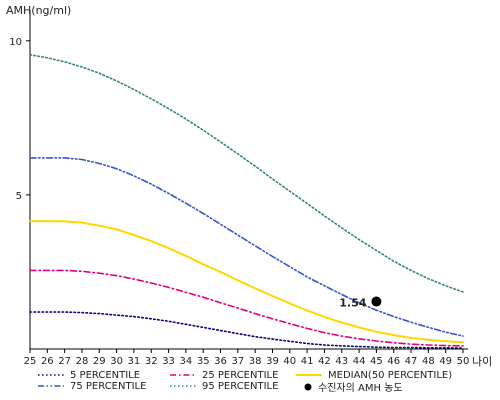 This screenshot has width=500, height=400. What do you see at coordinates (220, 361) in the screenshot?
I see `x-tick-label: 36` at bounding box center [220, 361].